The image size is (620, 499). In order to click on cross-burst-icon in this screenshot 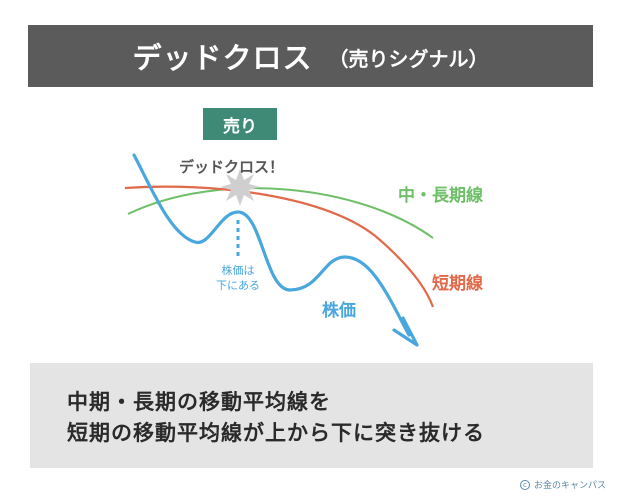, I will do `click(240, 187)`.